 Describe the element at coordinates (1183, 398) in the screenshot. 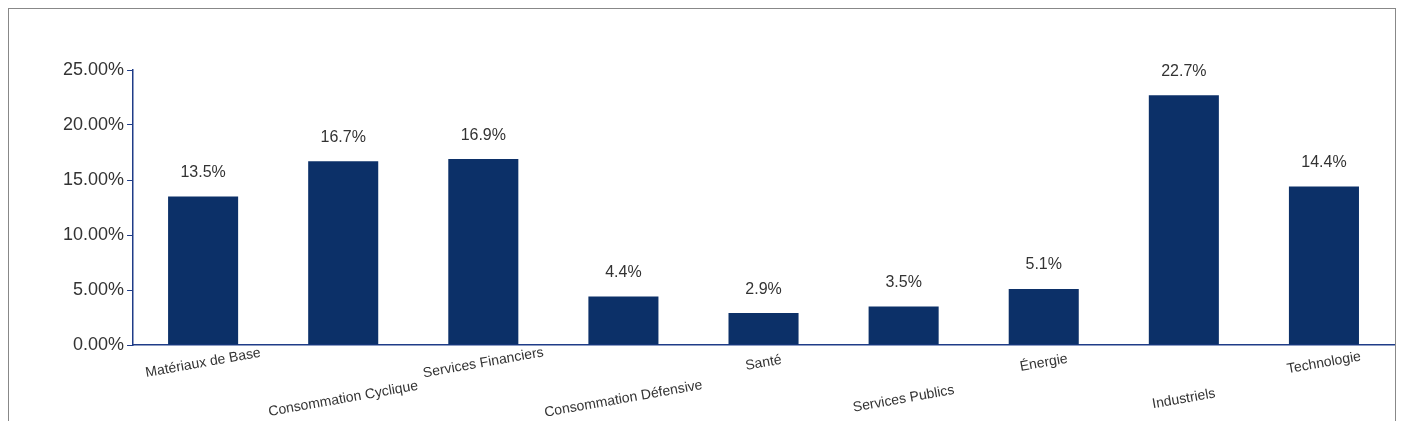

I see `x-tick-label: Industriels` at that location.